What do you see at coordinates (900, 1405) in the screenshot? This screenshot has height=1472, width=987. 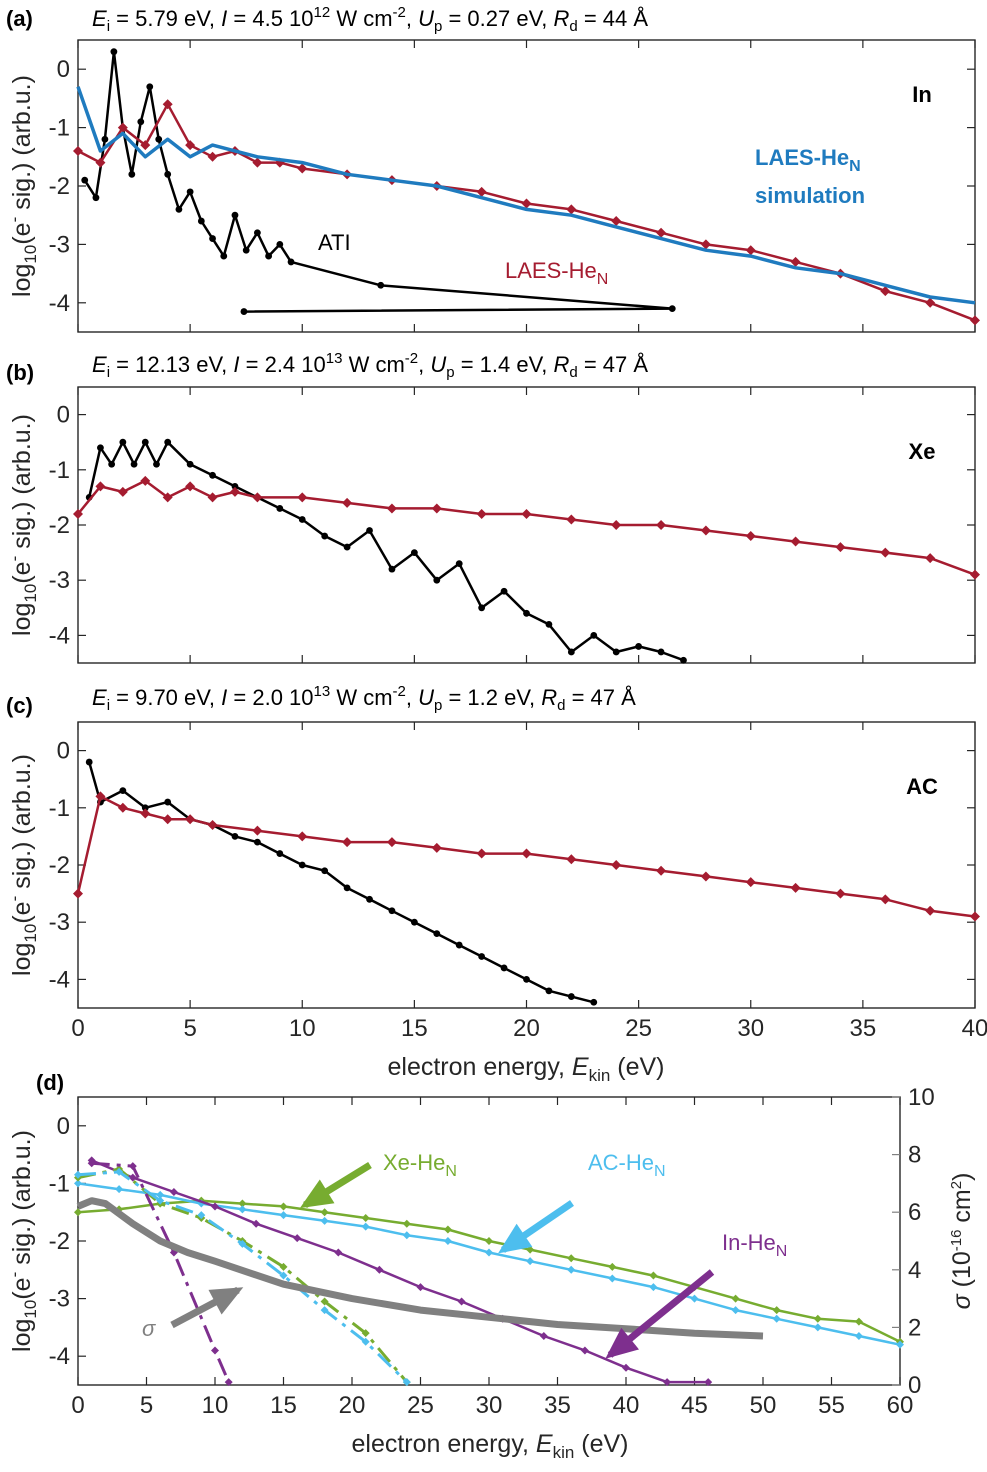 I see `x-tick-label: 60` at bounding box center [900, 1405].